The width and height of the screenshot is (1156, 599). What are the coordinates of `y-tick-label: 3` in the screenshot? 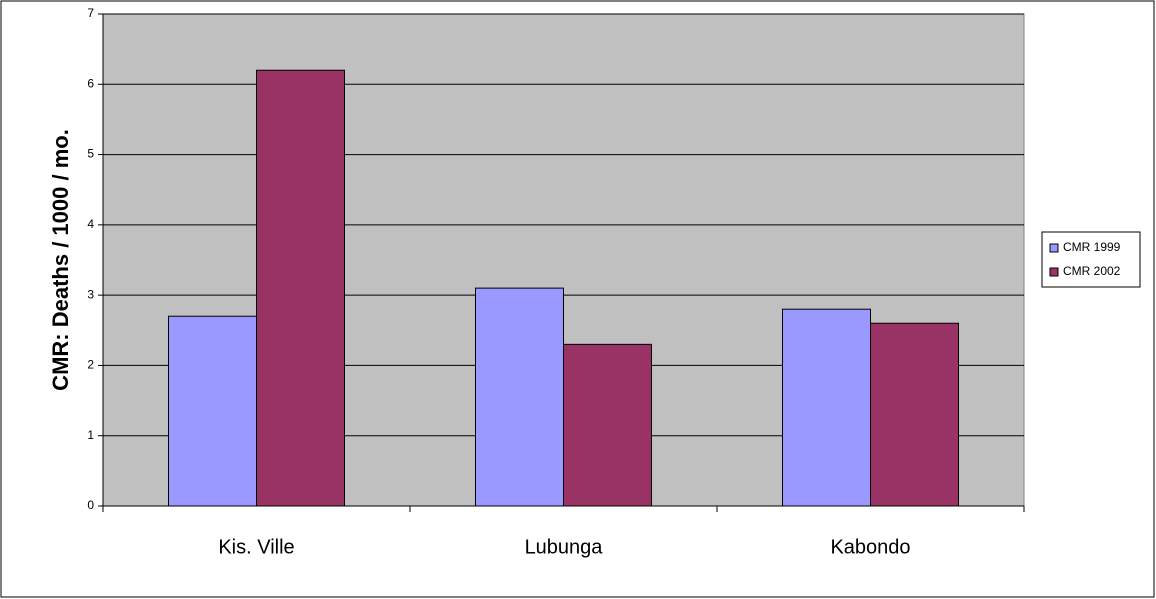 It's located at (90, 294).